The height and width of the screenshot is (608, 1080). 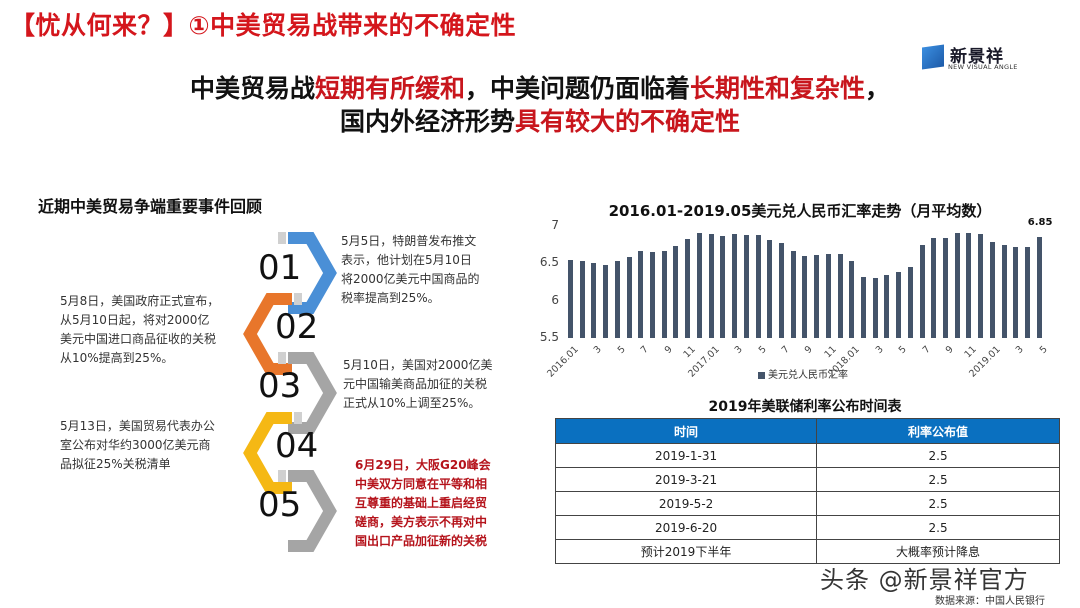 What do you see at coordinates (807, 479) in the screenshot?
I see `table-row: 2019-3-21 2.5` at bounding box center [807, 479].